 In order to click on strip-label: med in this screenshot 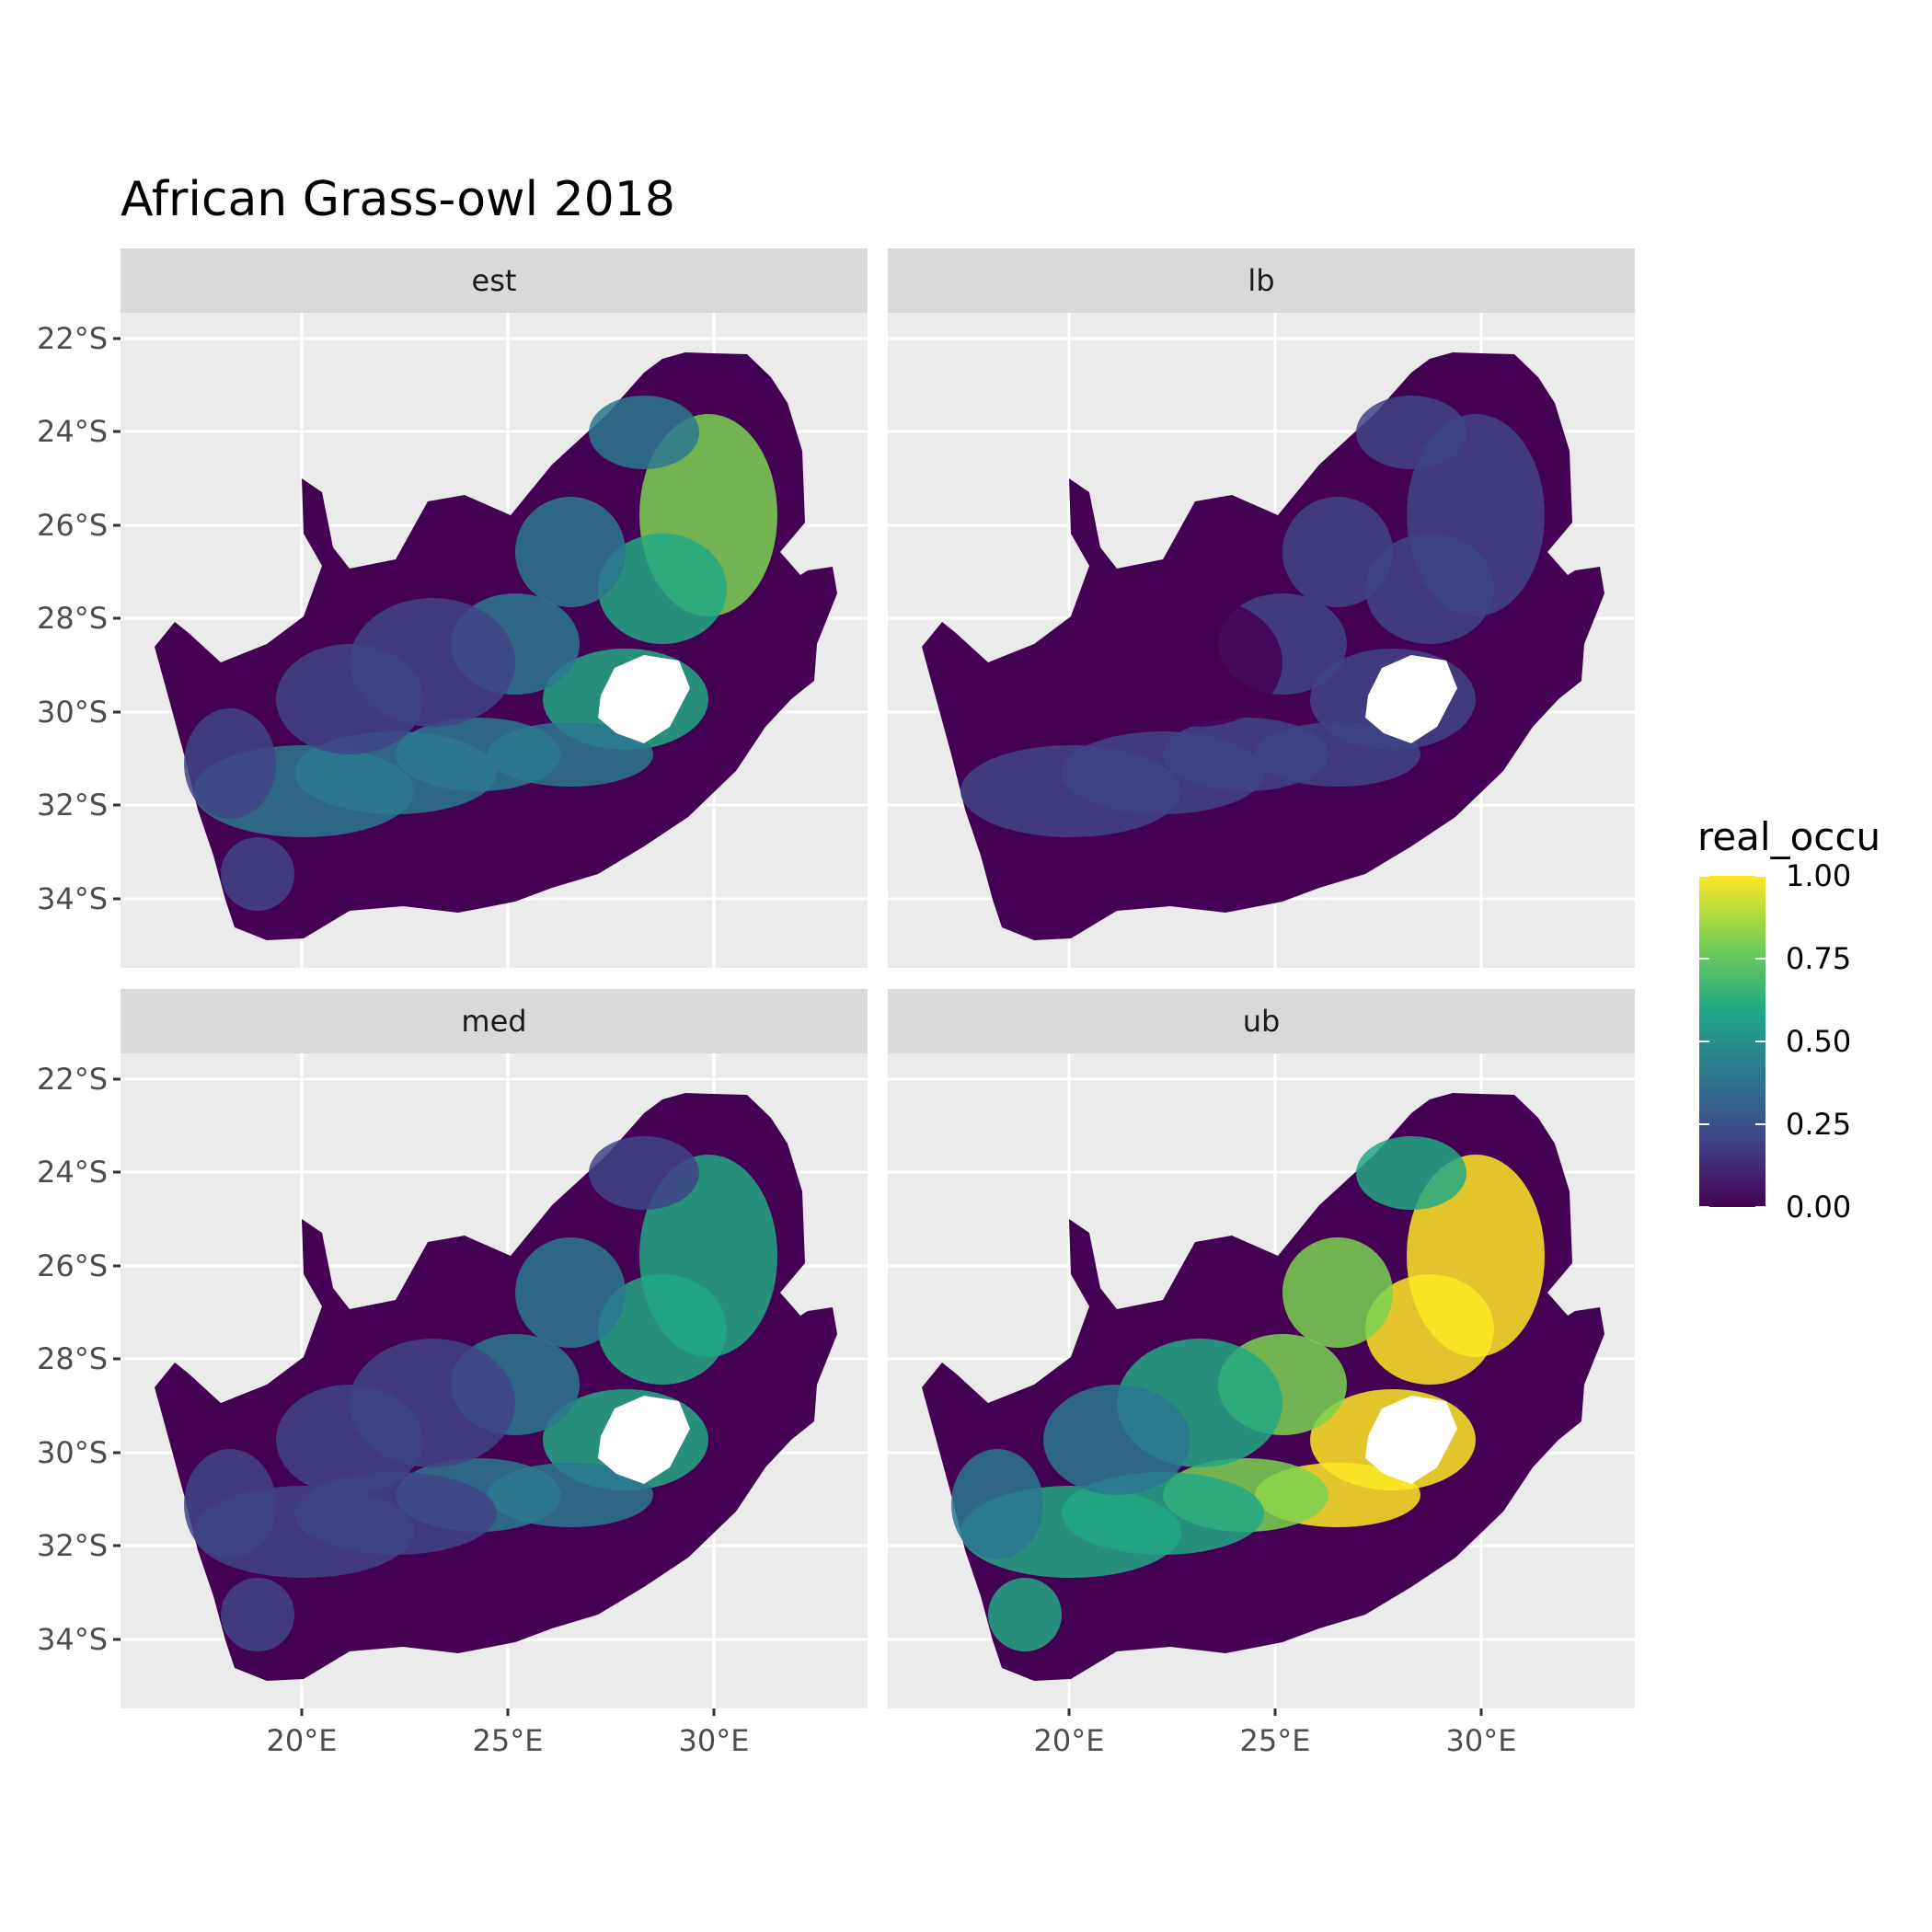, I will do `click(493, 1021)`.